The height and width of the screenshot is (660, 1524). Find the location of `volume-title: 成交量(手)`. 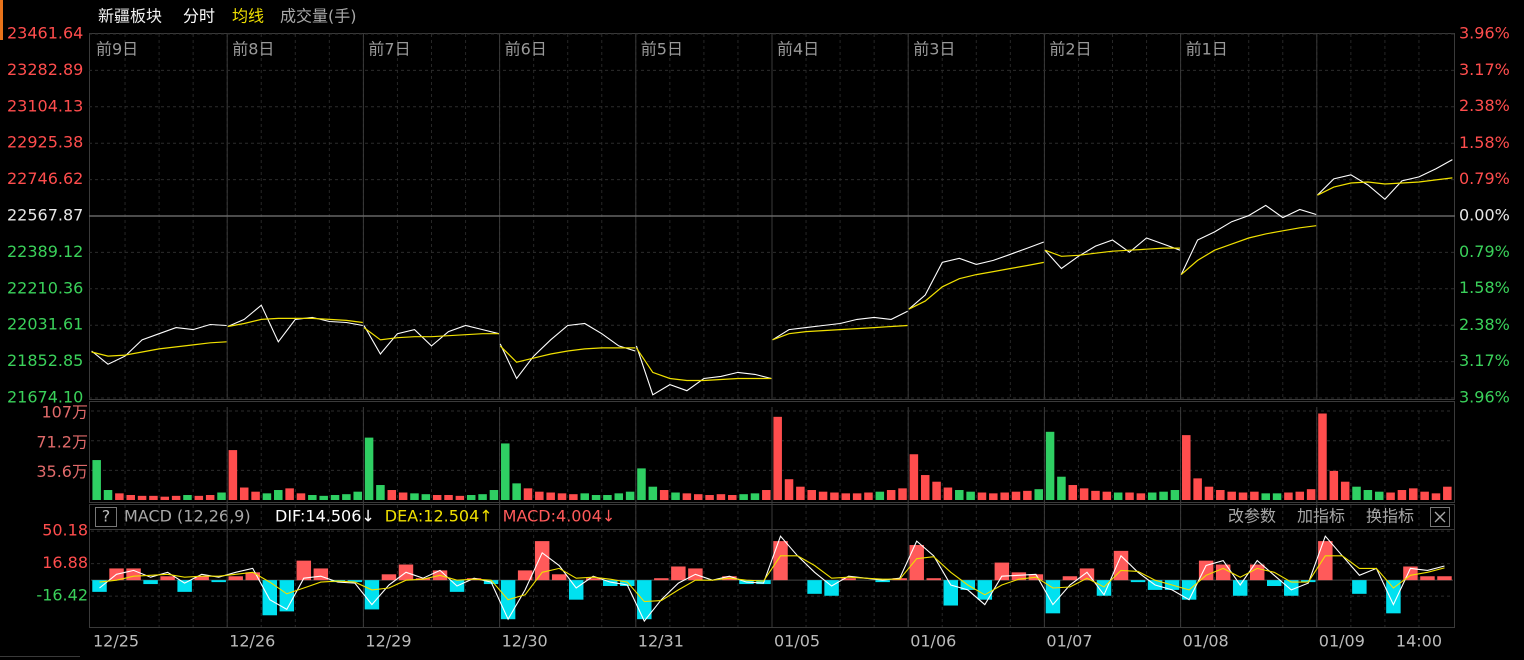

volume-title: 成交量(手) is located at coordinates (318, 16).